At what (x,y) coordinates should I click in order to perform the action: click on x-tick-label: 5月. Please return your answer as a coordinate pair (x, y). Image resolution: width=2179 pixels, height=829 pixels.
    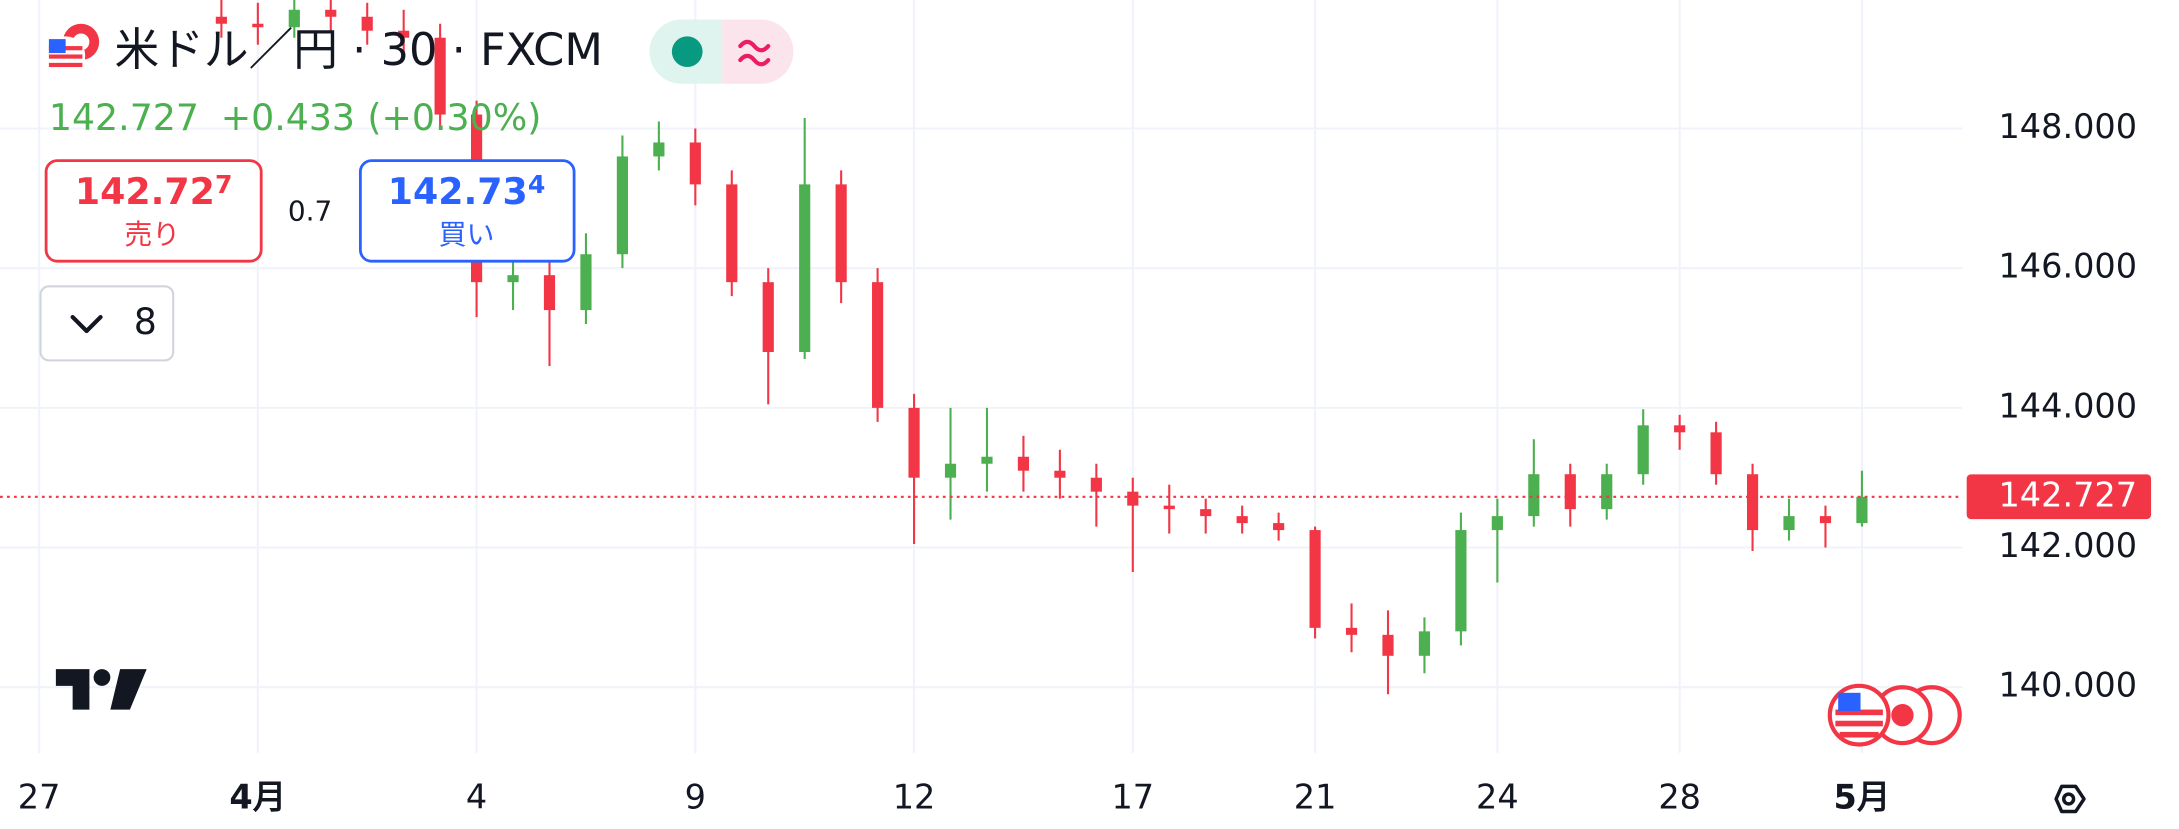
    Looking at the image, I should click on (1862, 796).